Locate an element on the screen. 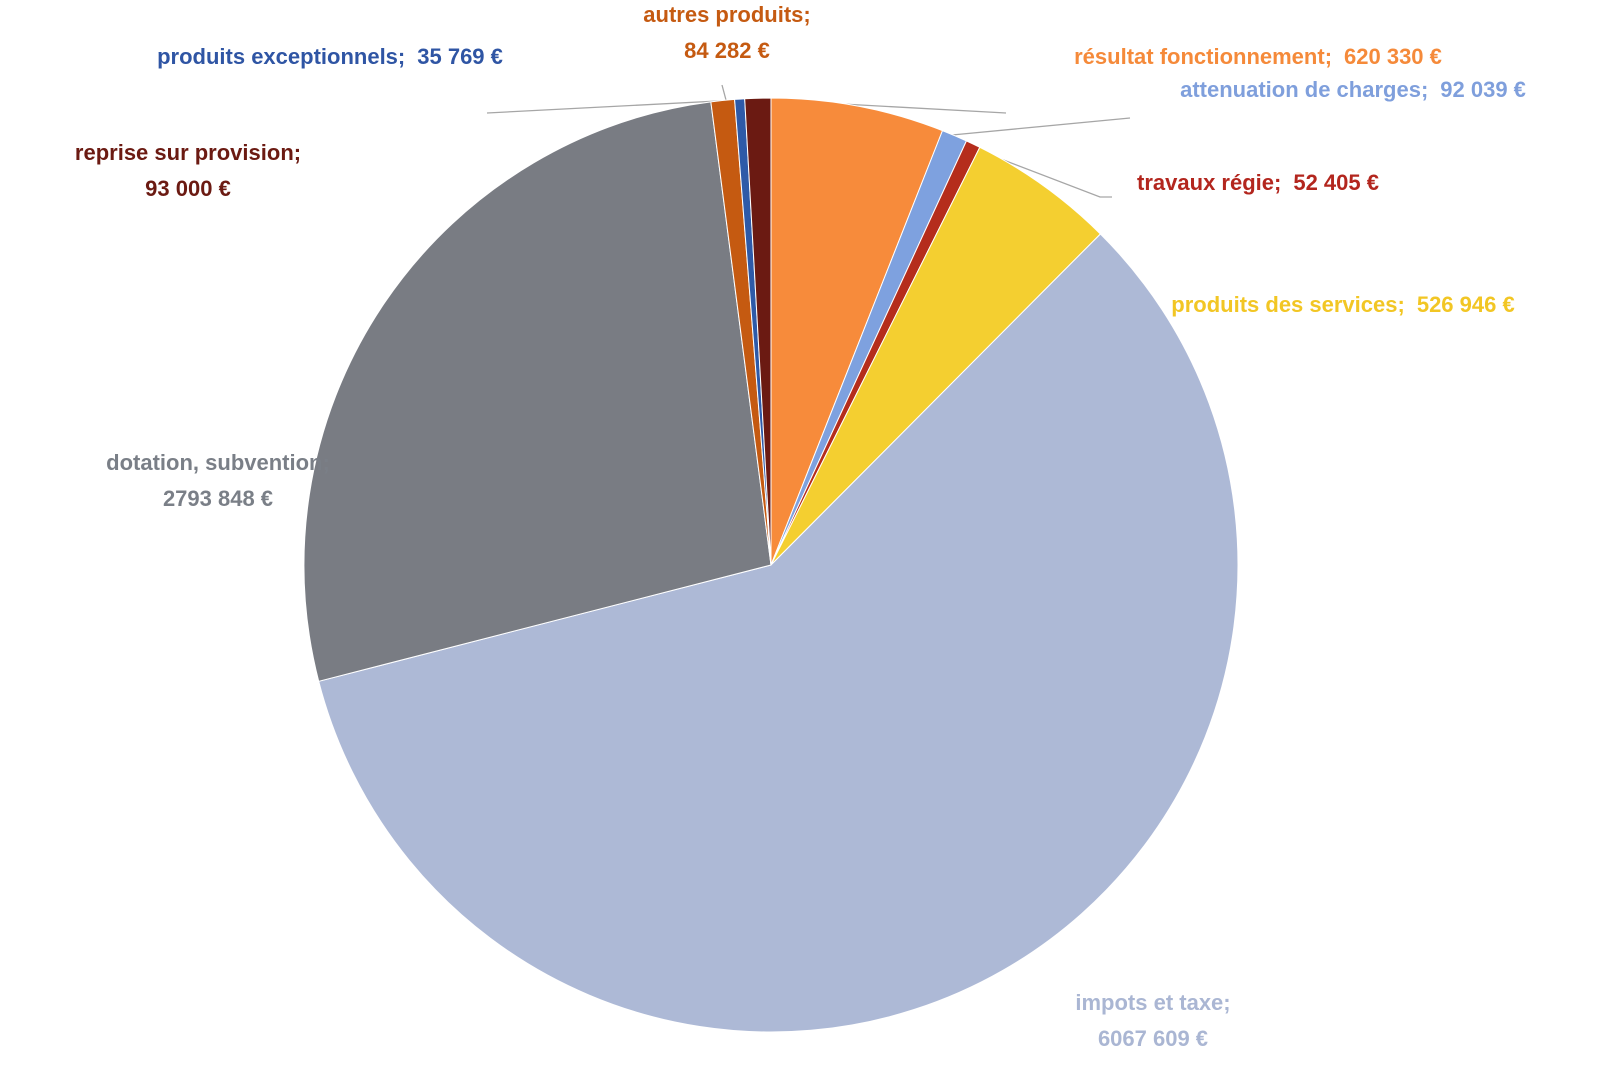 The height and width of the screenshot is (1084, 1608). label-value: 52 405 € is located at coordinates (1336, 182).